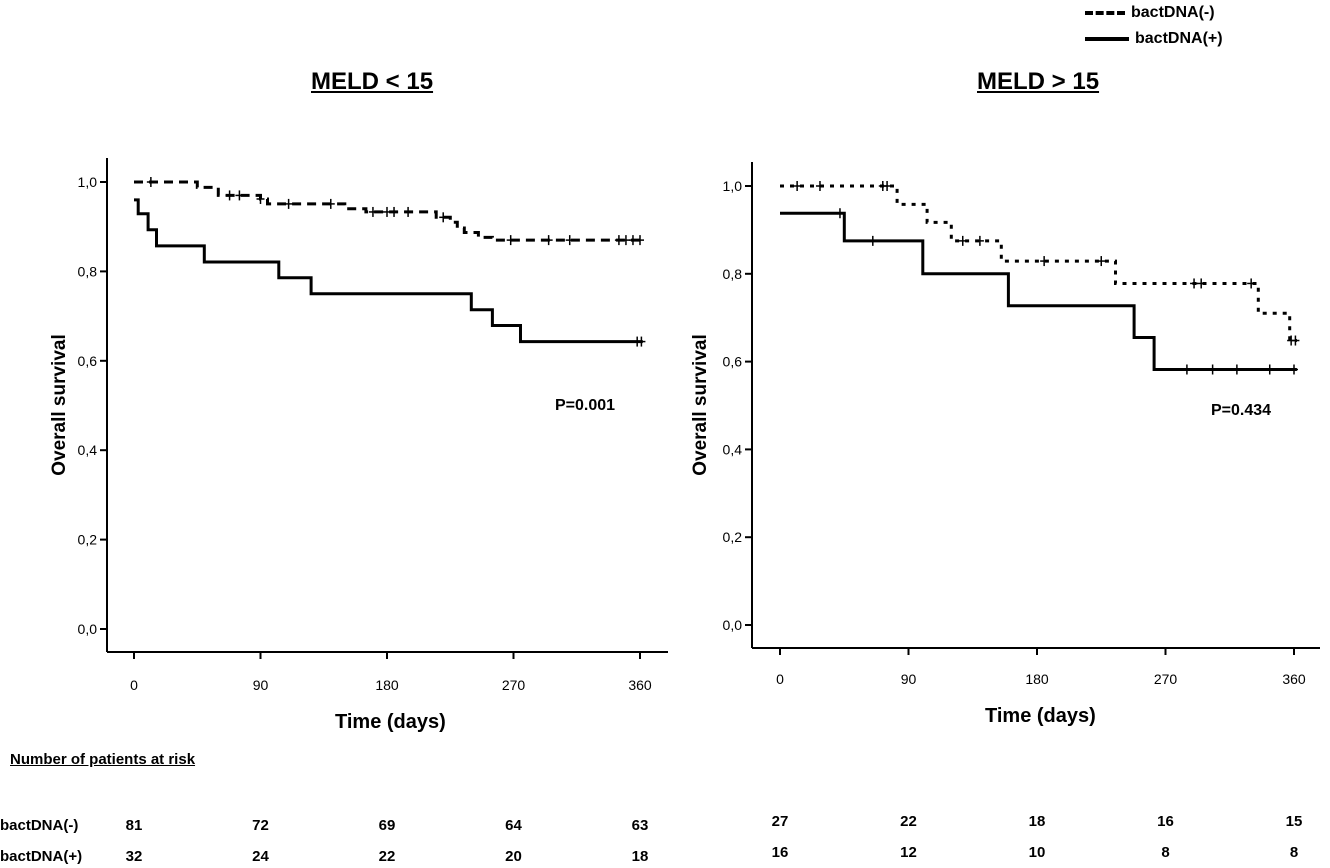  What do you see at coordinates (41, 856) in the screenshot?
I see `risk-row-label-positive: bactDNA(+)` at bounding box center [41, 856].